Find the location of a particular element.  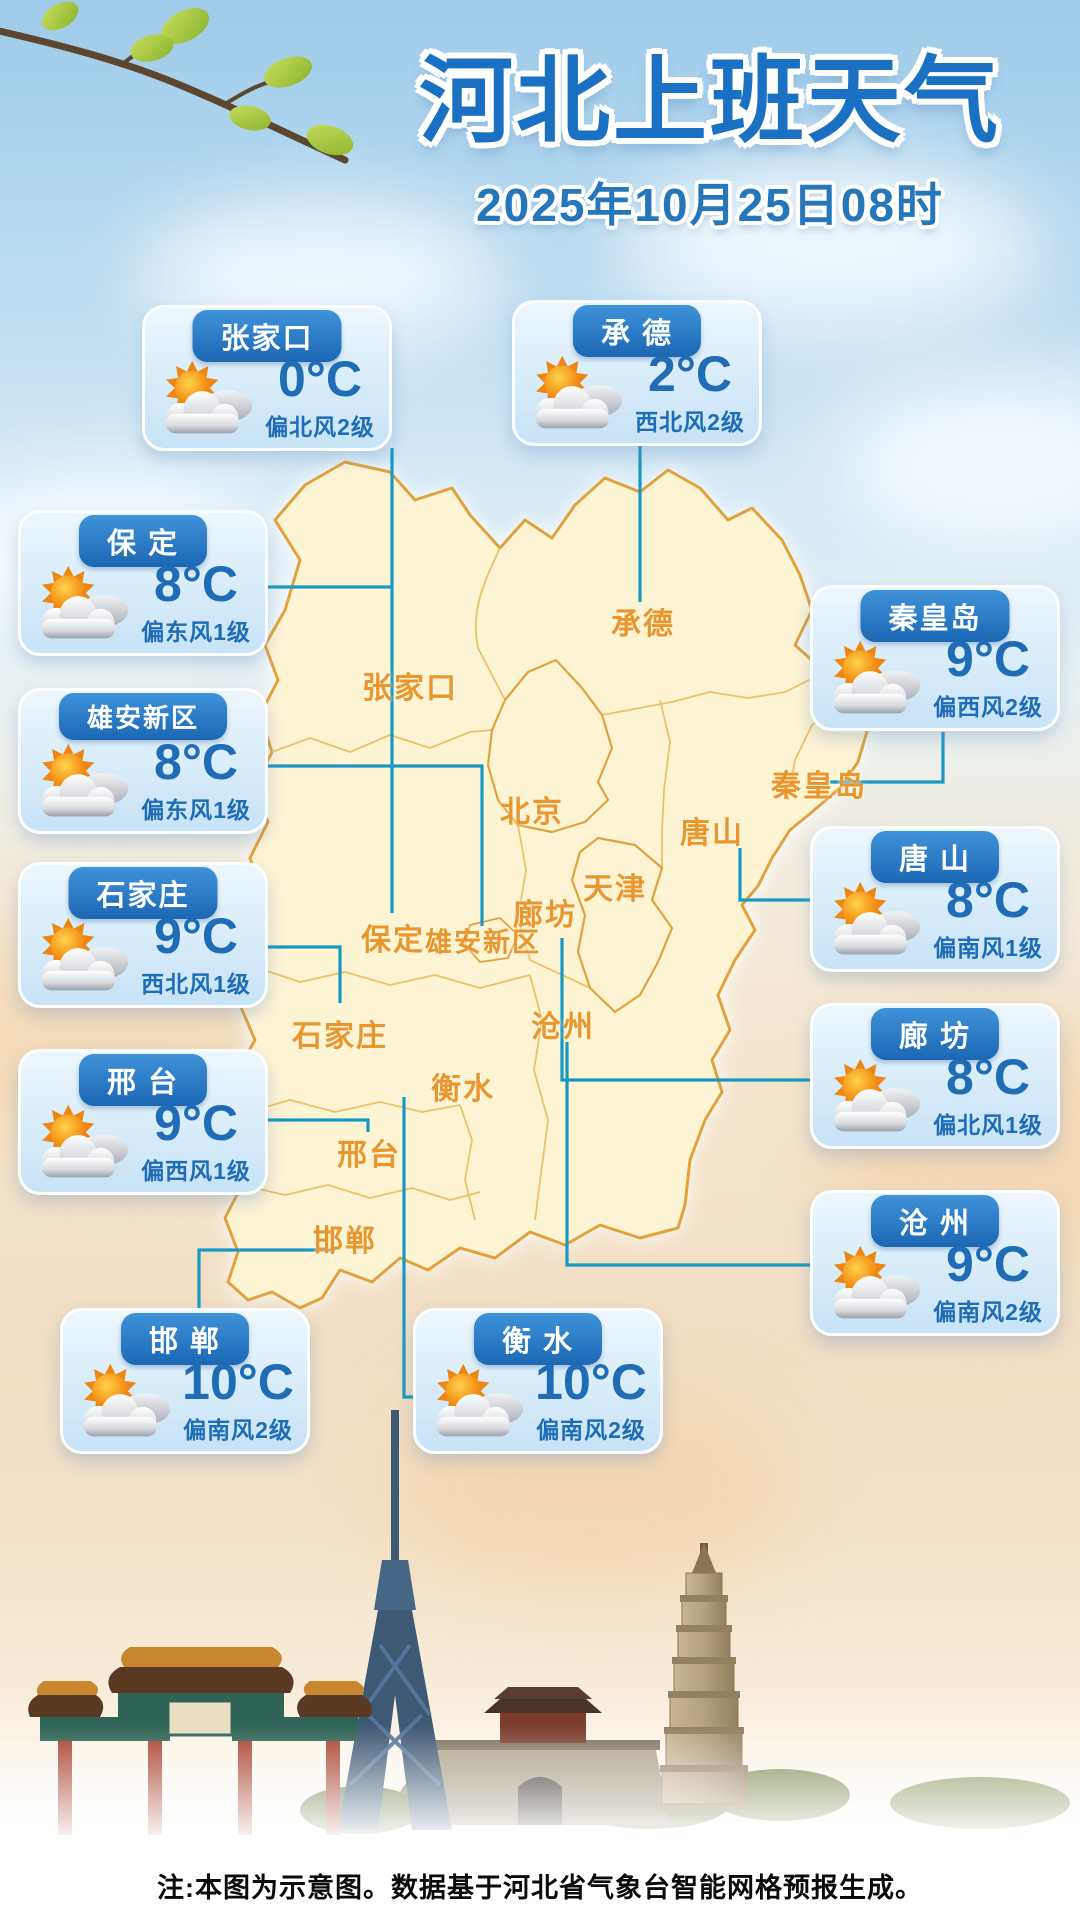

city-name: 邯 郸 is located at coordinates (185, 1342).